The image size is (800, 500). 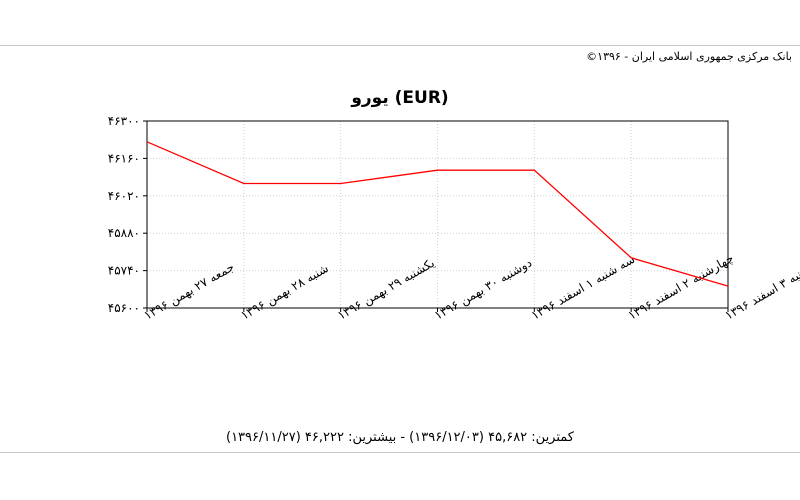 I want to click on x-tick-label: یکشنبه ۲۹ بهمن ۱۳۹۶, so click(x=386, y=290).